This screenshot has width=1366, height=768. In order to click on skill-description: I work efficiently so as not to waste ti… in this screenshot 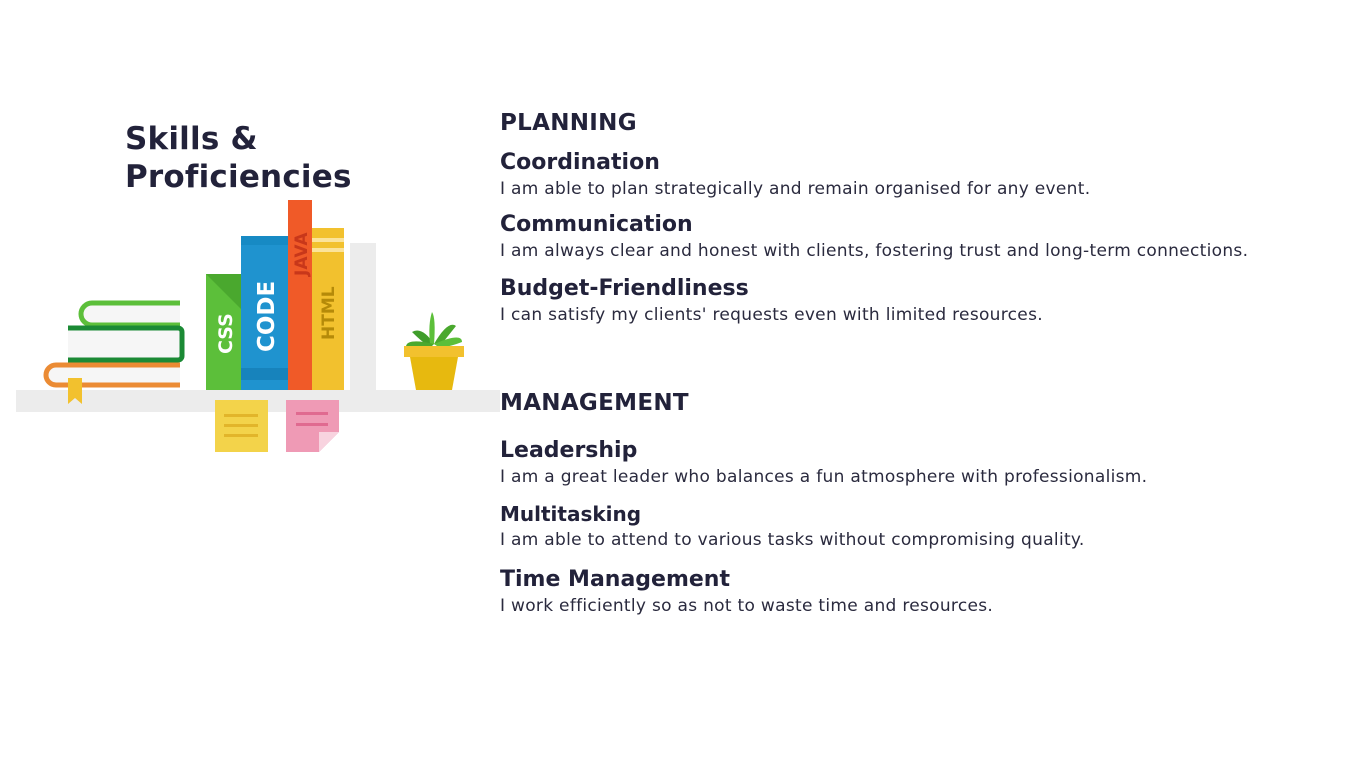, I will do `click(747, 606)`.